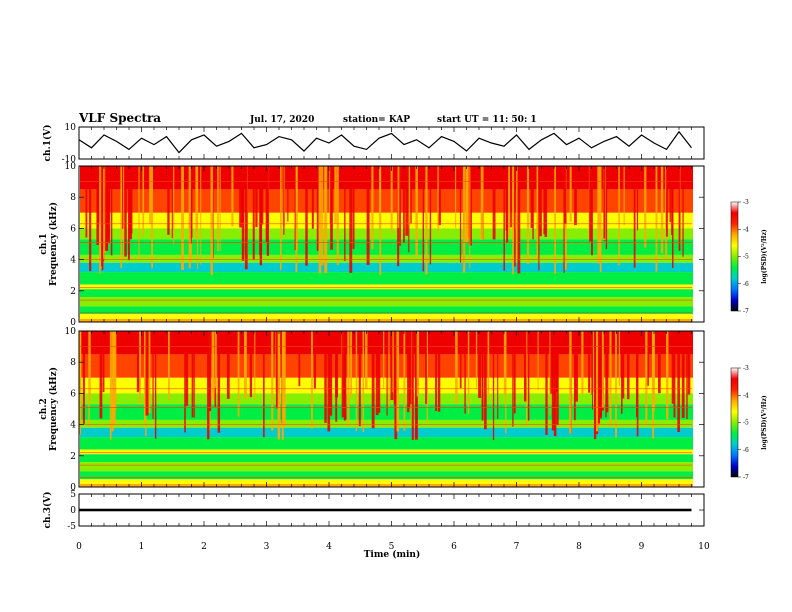 The width and height of the screenshot is (792, 612). Describe the element at coordinates (73, 323) in the screenshot. I see `y-tick-label: 0` at that location.